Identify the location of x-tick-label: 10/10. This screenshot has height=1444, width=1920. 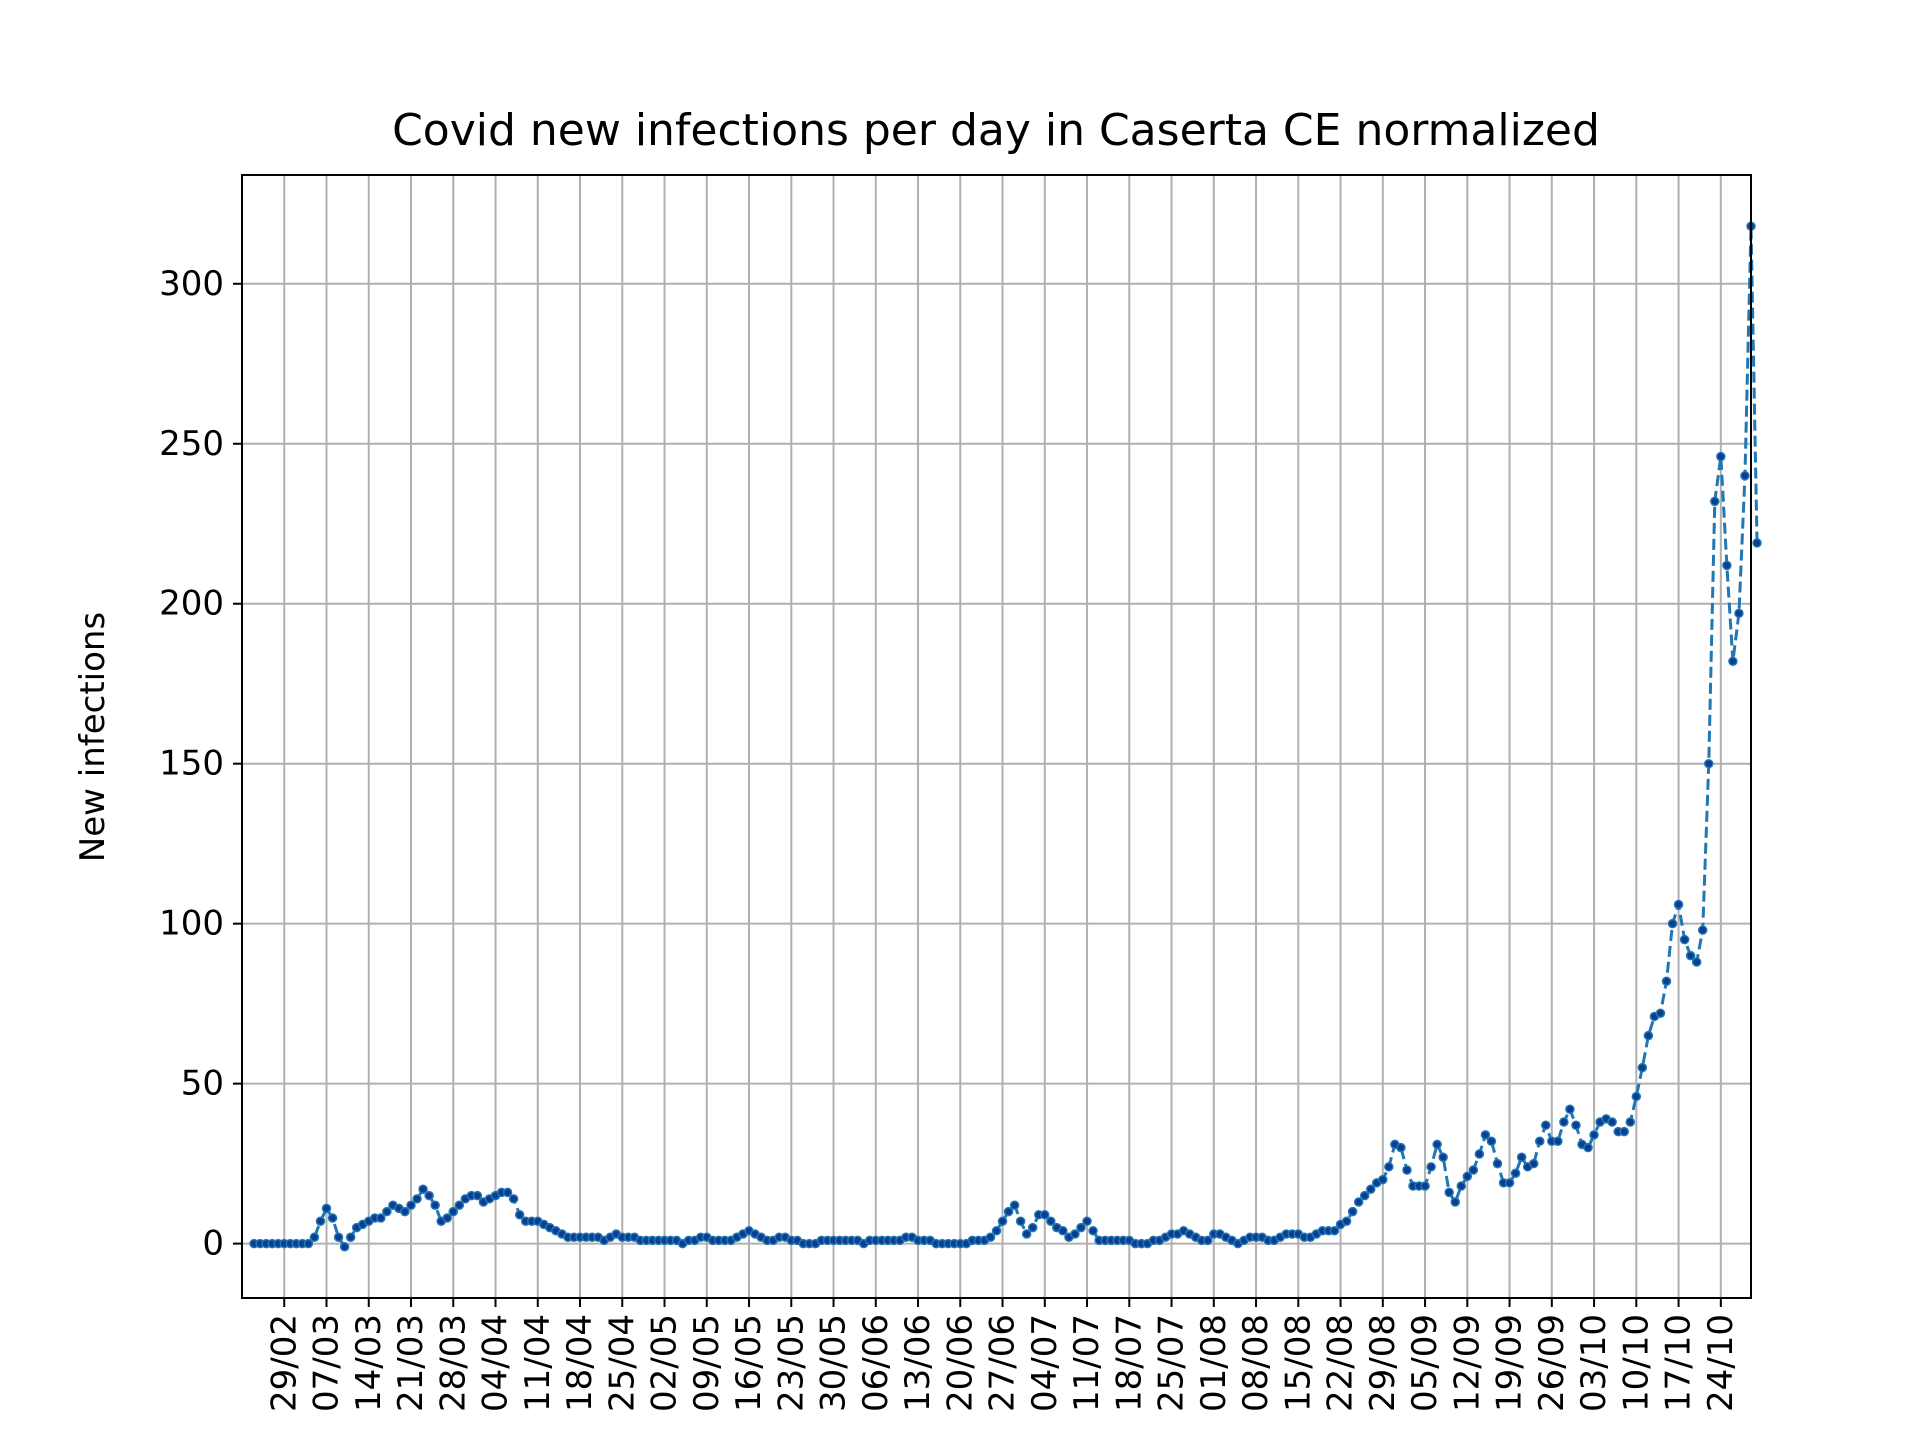
(1636, 1363).